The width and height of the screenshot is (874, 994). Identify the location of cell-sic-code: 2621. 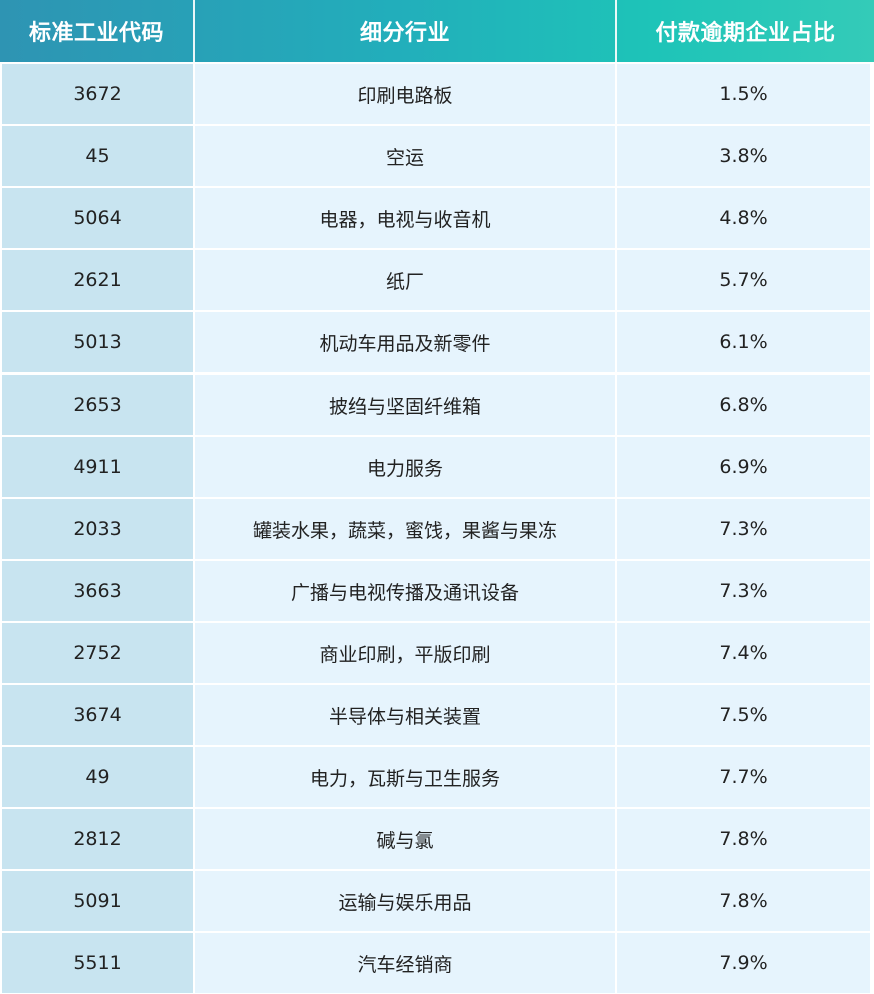
(97, 280).